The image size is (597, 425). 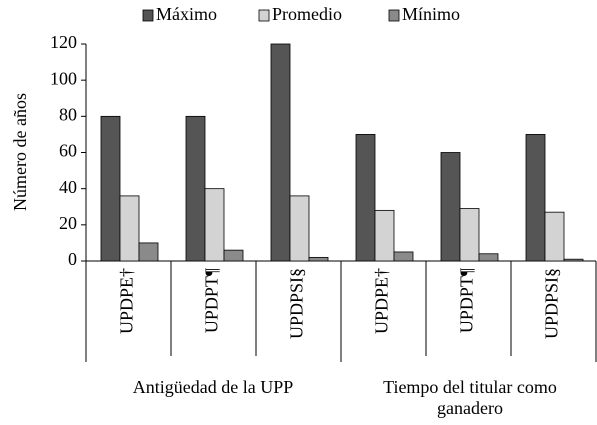 I want to click on y-tick-label: 0, so click(x=72, y=259).